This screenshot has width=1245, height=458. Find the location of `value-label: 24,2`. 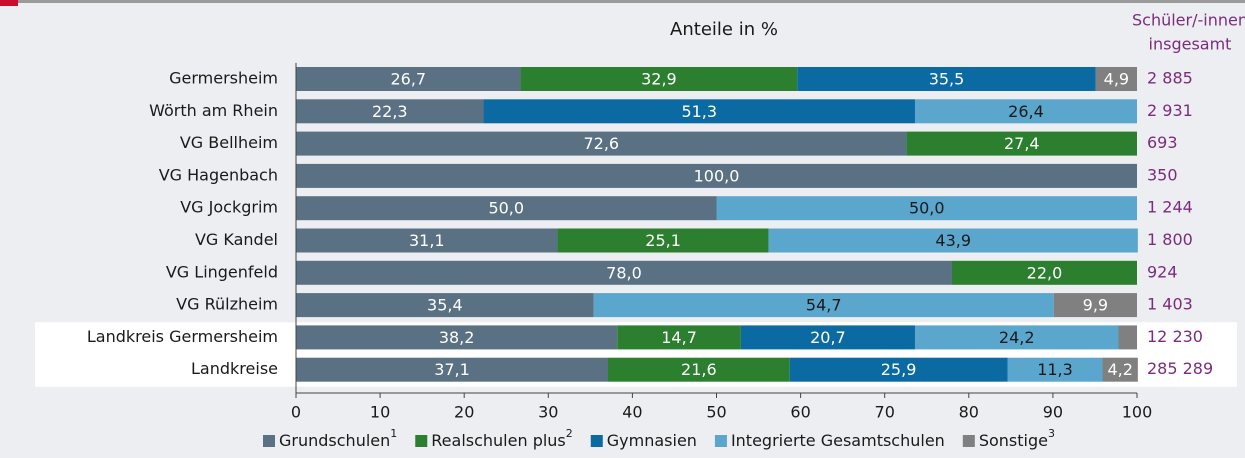

value-label: 24,2 is located at coordinates (1017, 337).